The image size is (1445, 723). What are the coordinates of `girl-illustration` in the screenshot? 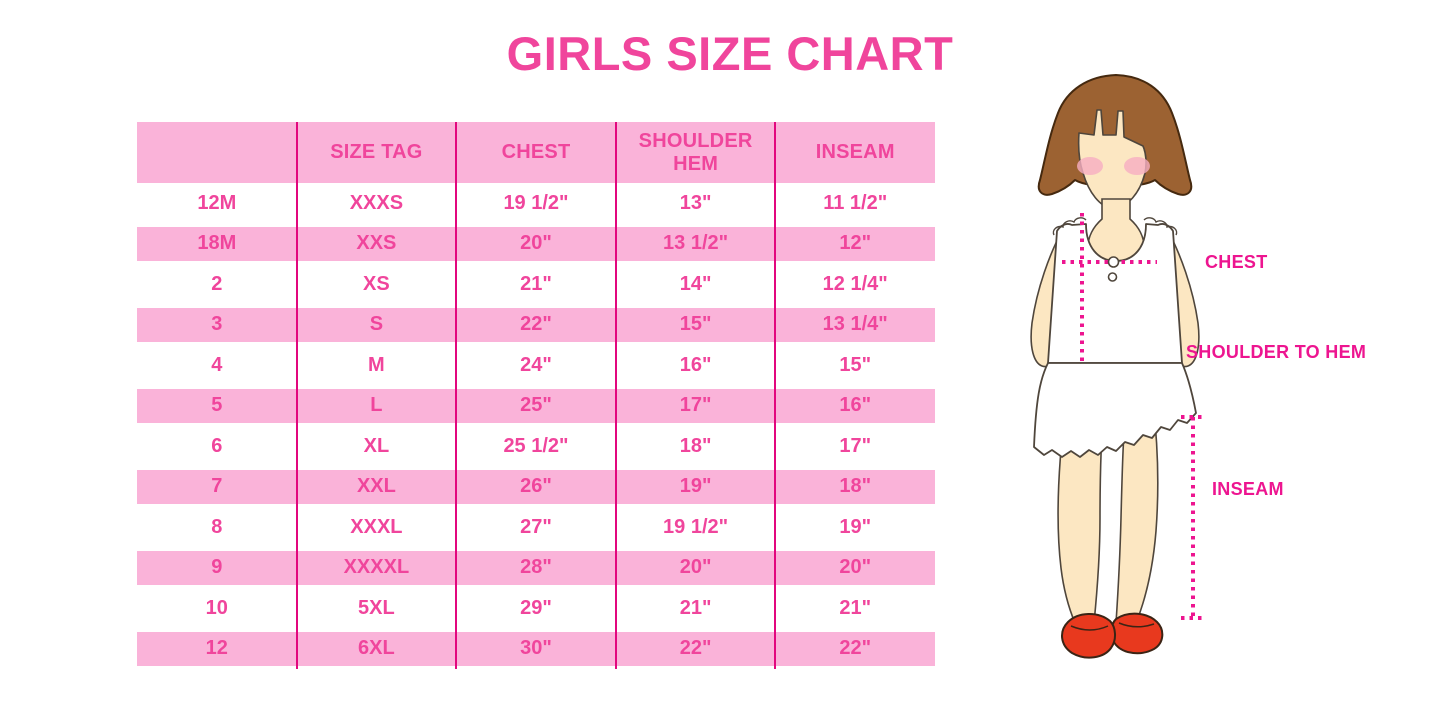 It's located at (1117, 366).